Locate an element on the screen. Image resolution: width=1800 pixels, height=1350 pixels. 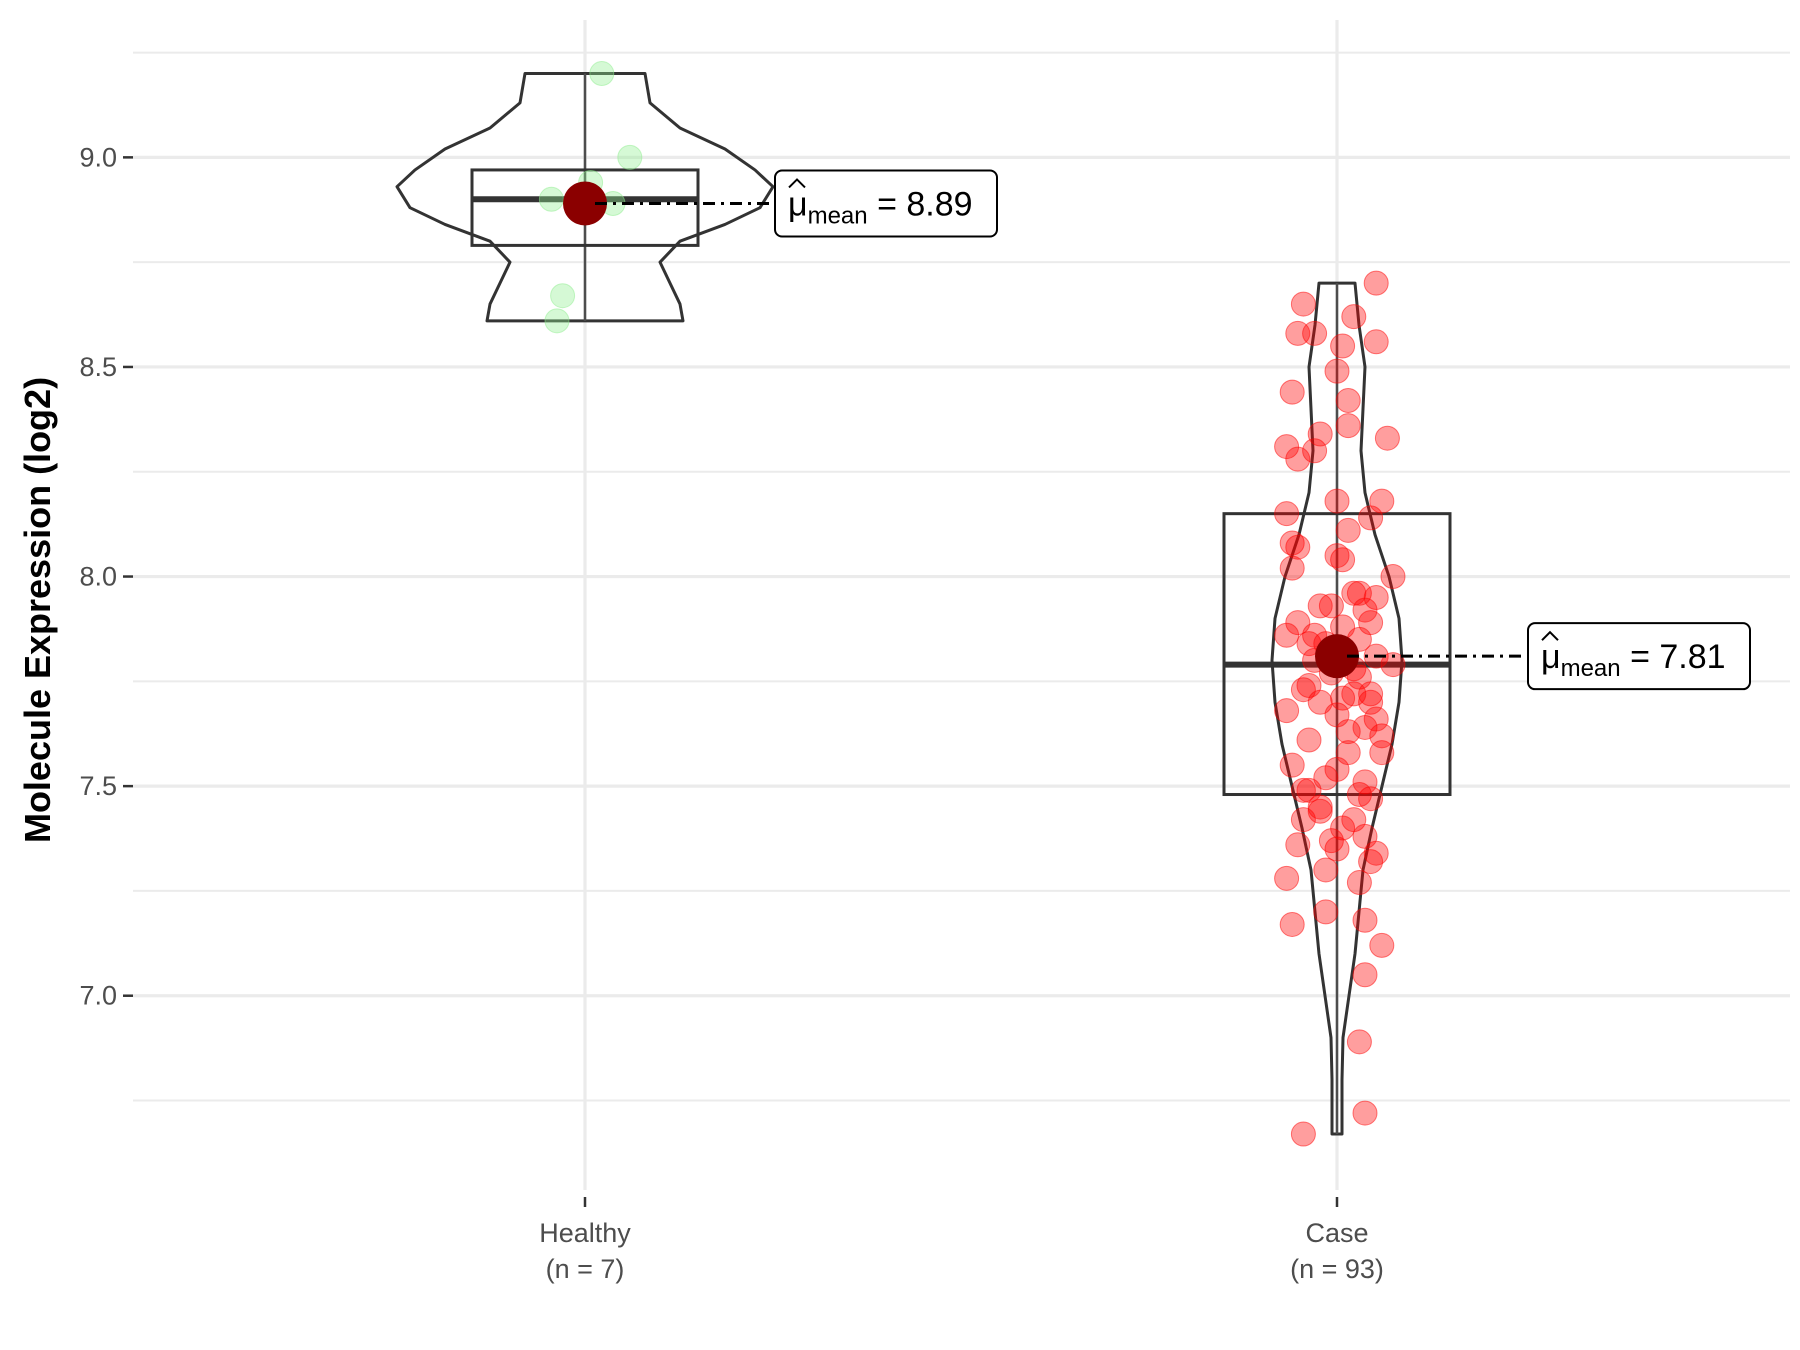
mean-label: μmean = 8.89 is located at coordinates (880, 207).